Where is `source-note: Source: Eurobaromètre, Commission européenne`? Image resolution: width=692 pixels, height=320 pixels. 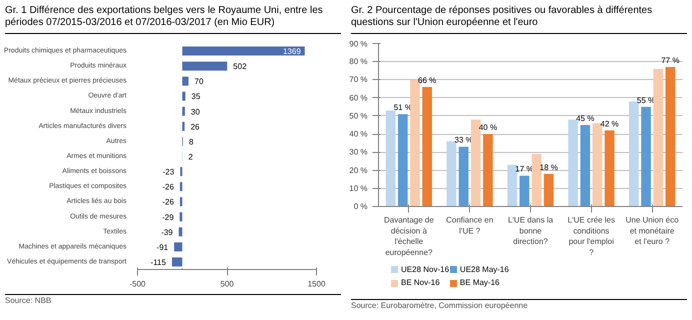
source-note: Source: Eurobaromètre, Commission européenne is located at coordinates (439, 306).